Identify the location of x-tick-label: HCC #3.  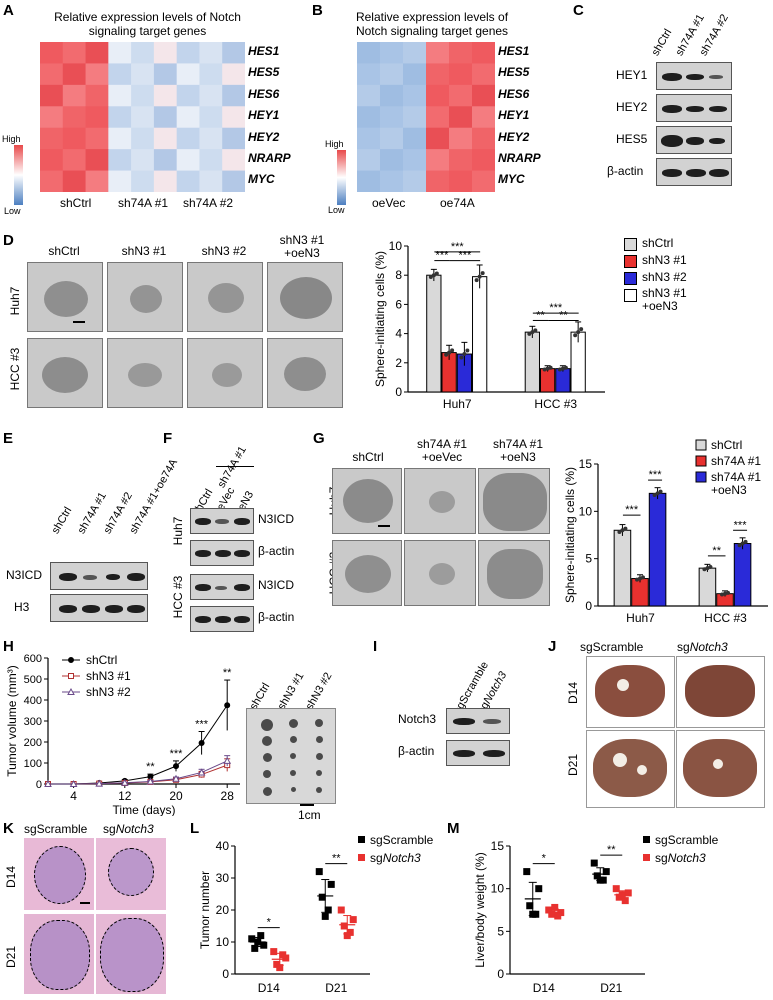
(725, 618).